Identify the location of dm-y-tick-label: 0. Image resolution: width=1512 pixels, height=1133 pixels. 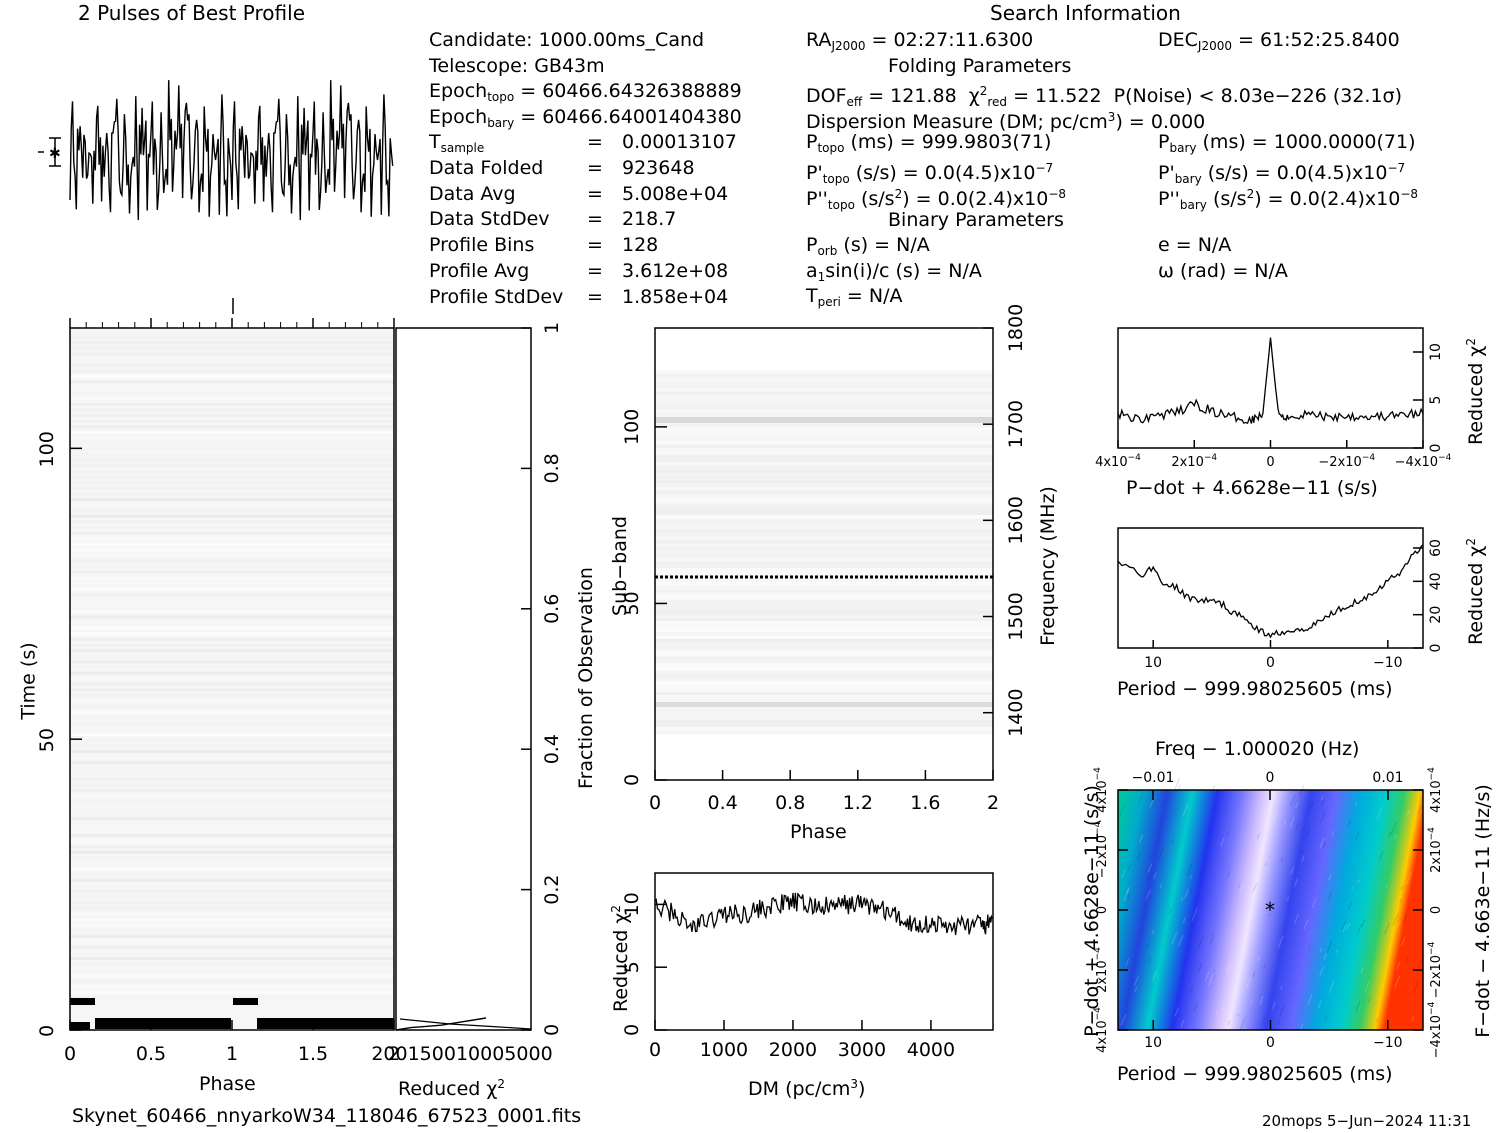
(632, 1030).